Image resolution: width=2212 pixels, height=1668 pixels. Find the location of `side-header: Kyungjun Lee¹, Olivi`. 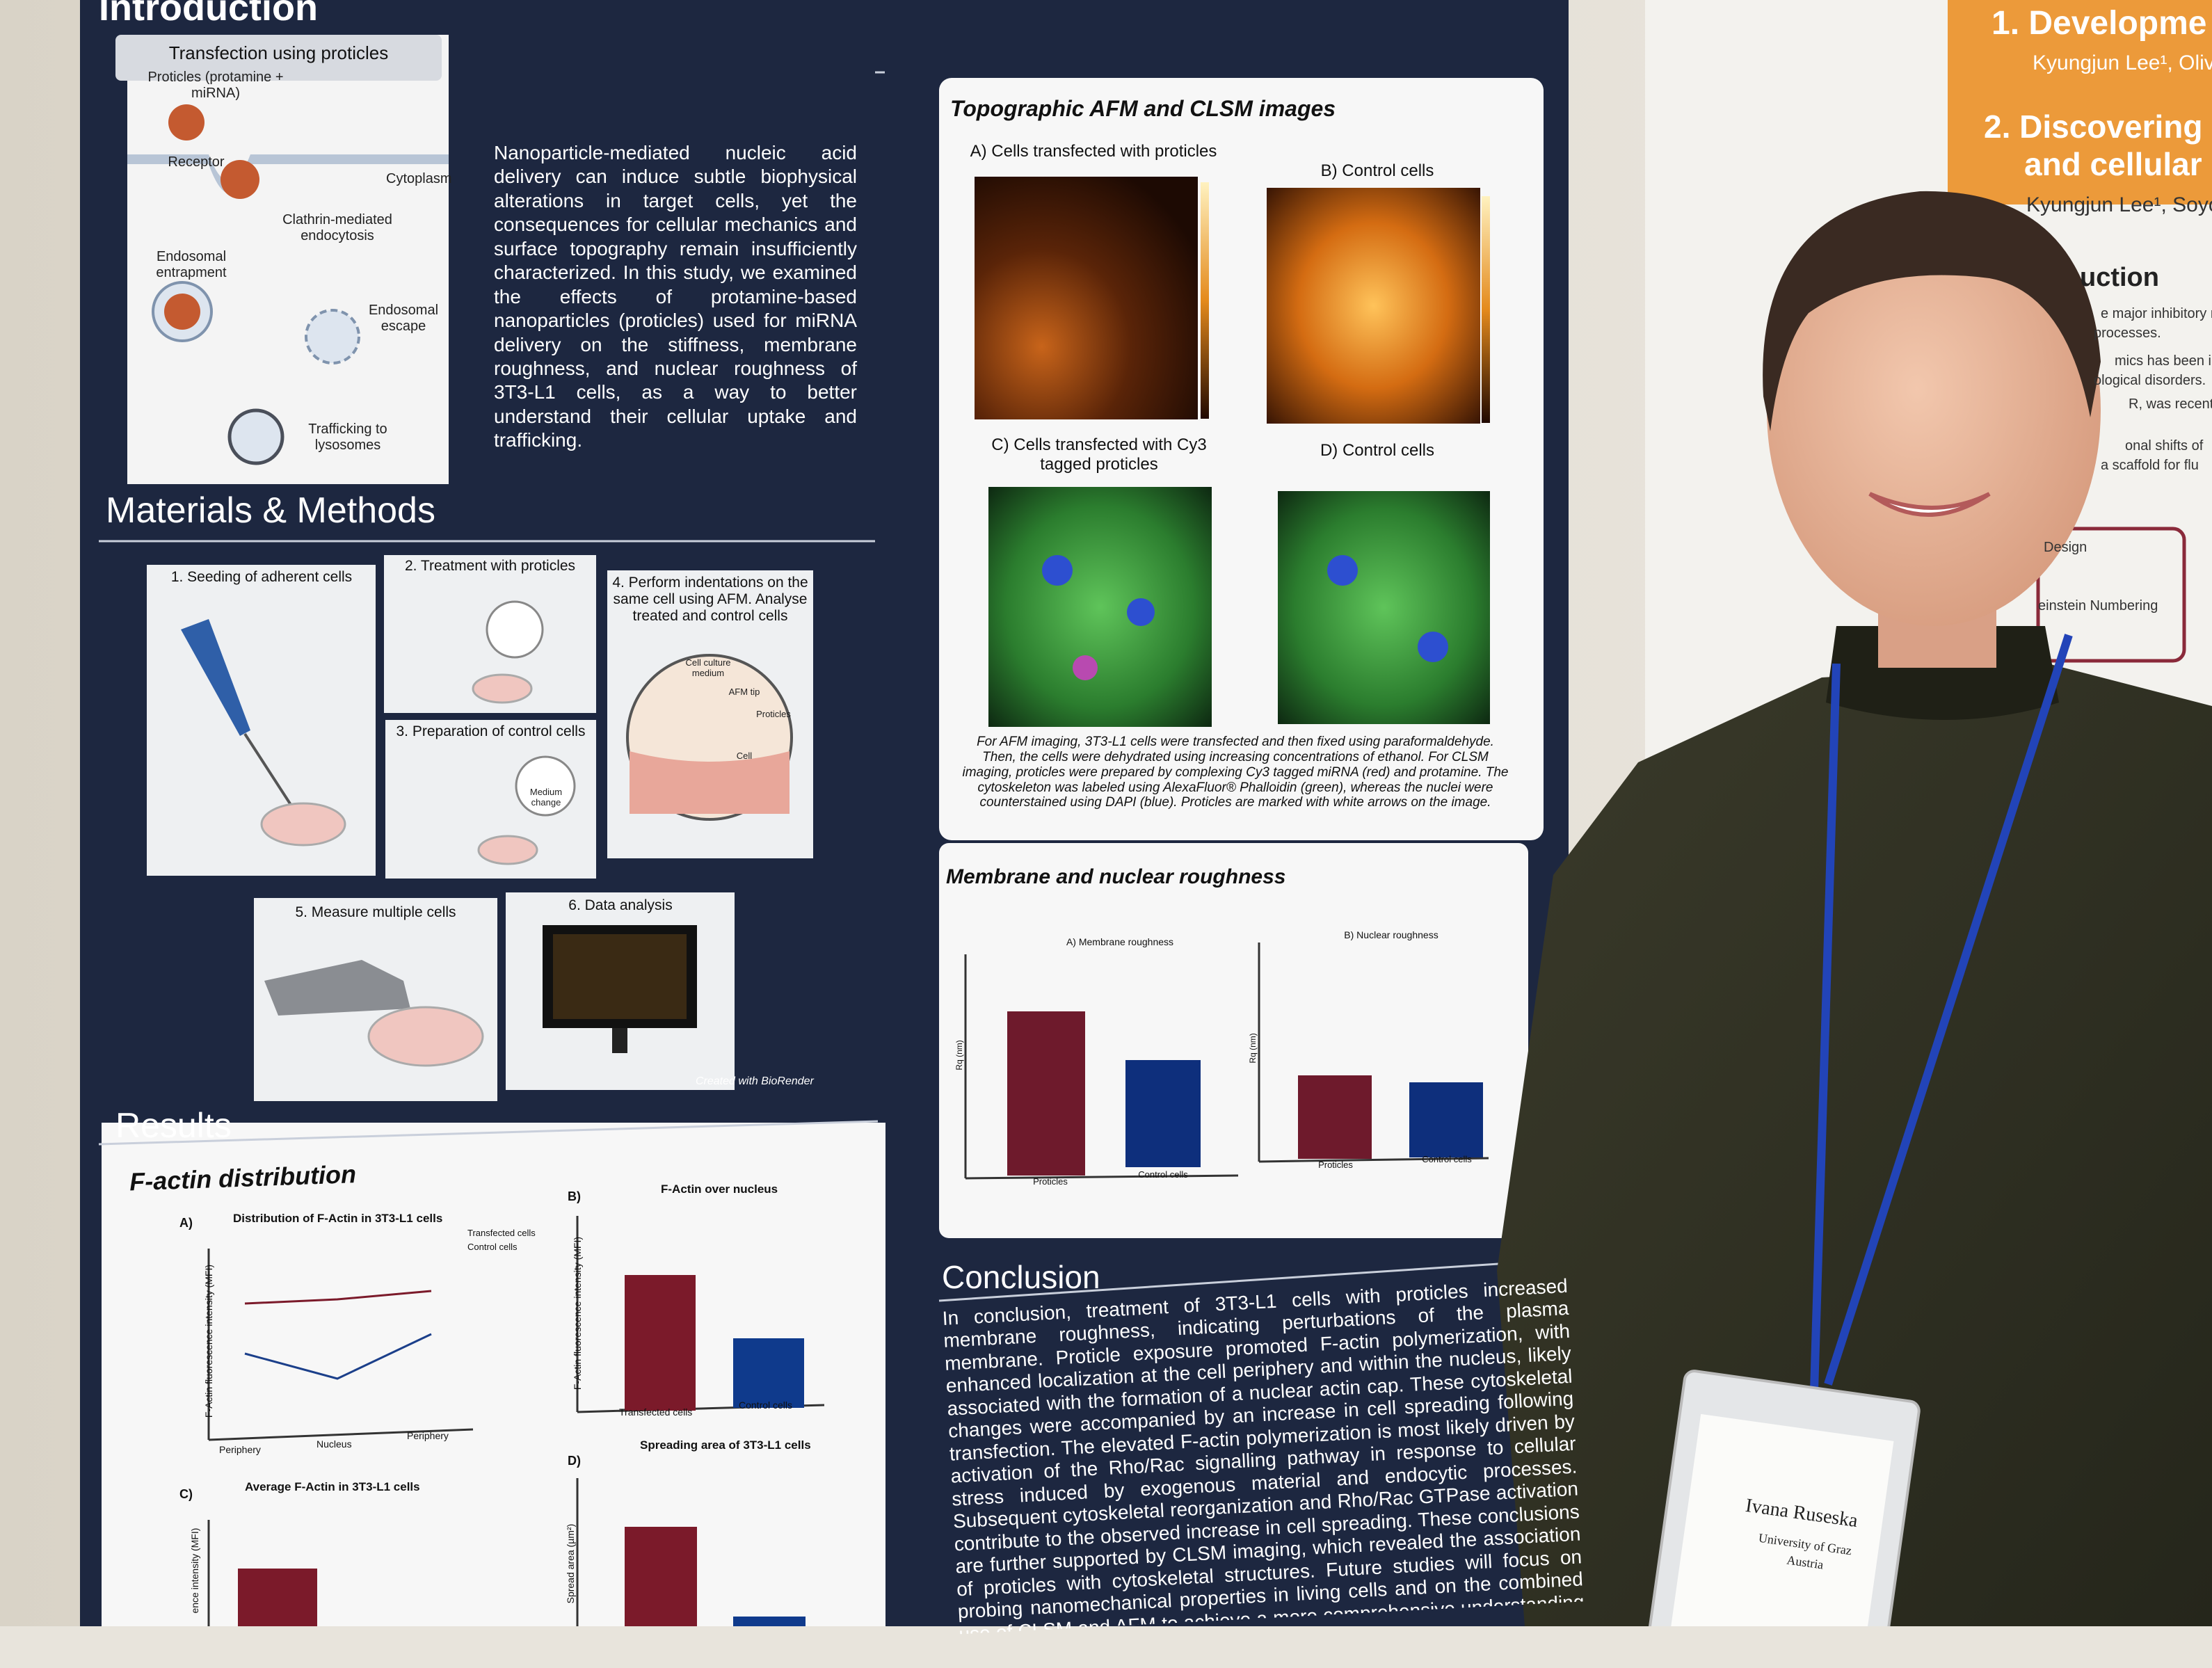

side-header: Kyungjun Lee¹, Olivi is located at coordinates (2122, 62).